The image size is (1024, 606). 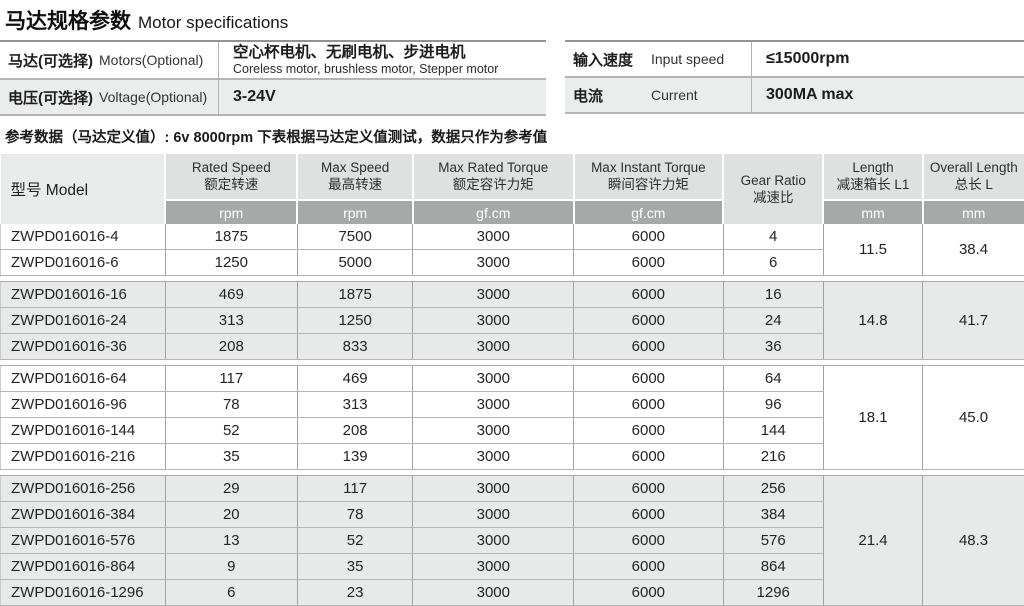 I want to click on motors-value-zh: 空心杯电机、无刷电机、步进电机, so click(x=389, y=53).